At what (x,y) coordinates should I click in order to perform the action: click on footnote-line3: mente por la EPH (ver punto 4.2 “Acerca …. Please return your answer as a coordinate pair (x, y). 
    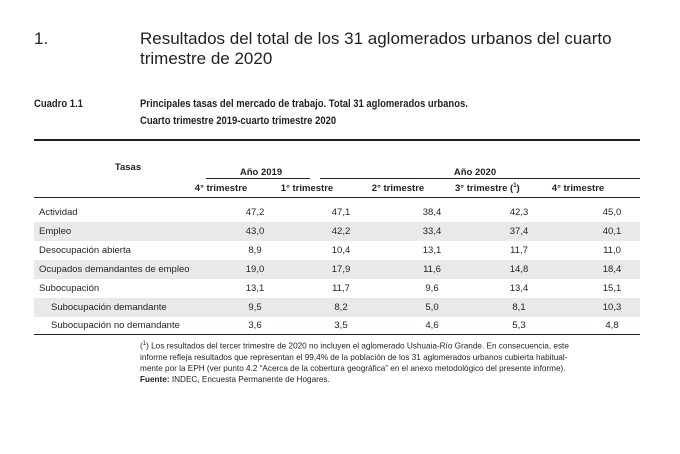
    Looking at the image, I should click on (353, 368).